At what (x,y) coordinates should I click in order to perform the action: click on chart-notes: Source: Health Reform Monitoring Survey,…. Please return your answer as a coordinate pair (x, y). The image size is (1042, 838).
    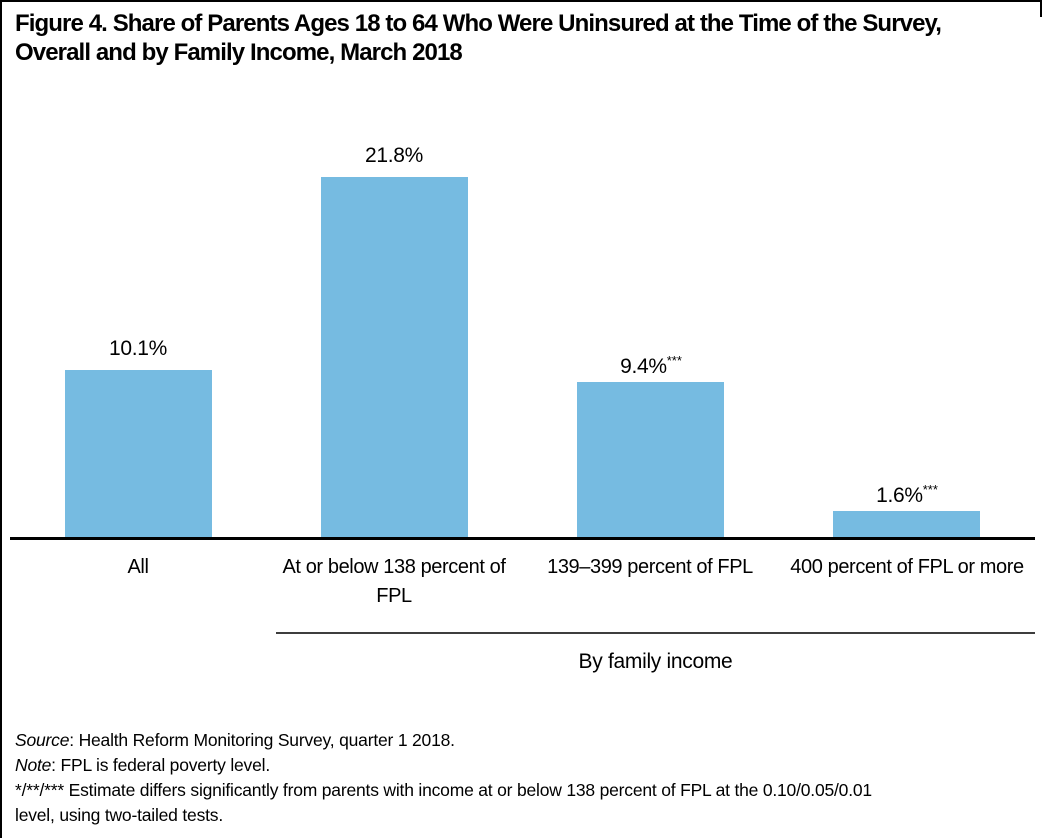
    Looking at the image, I should click on (522, 778).